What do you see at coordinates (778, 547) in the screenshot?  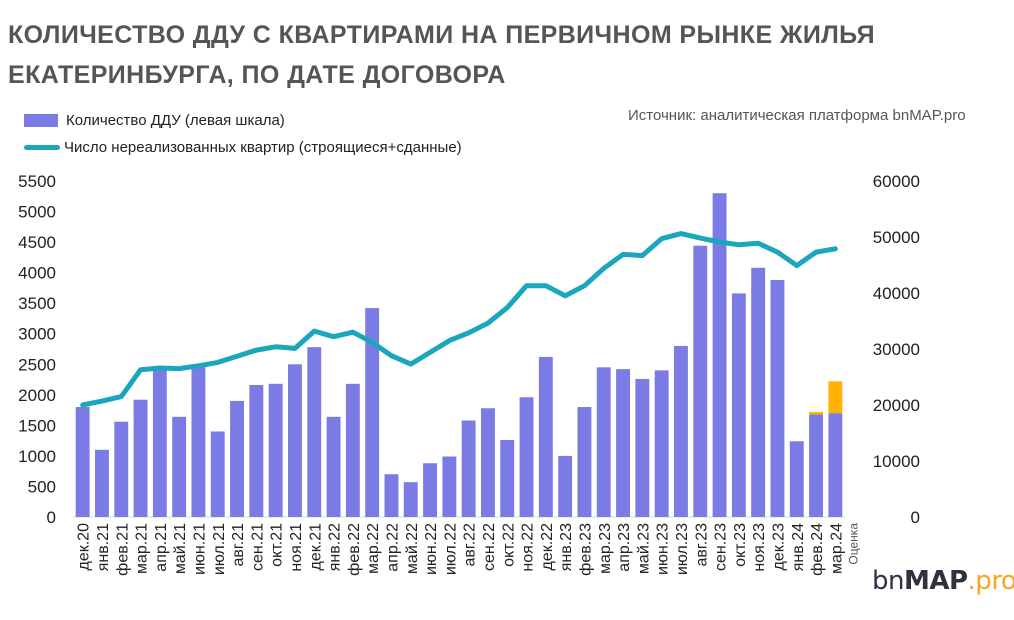 I see `x-tick-label: дек.23` at bounding box center [778, 547].